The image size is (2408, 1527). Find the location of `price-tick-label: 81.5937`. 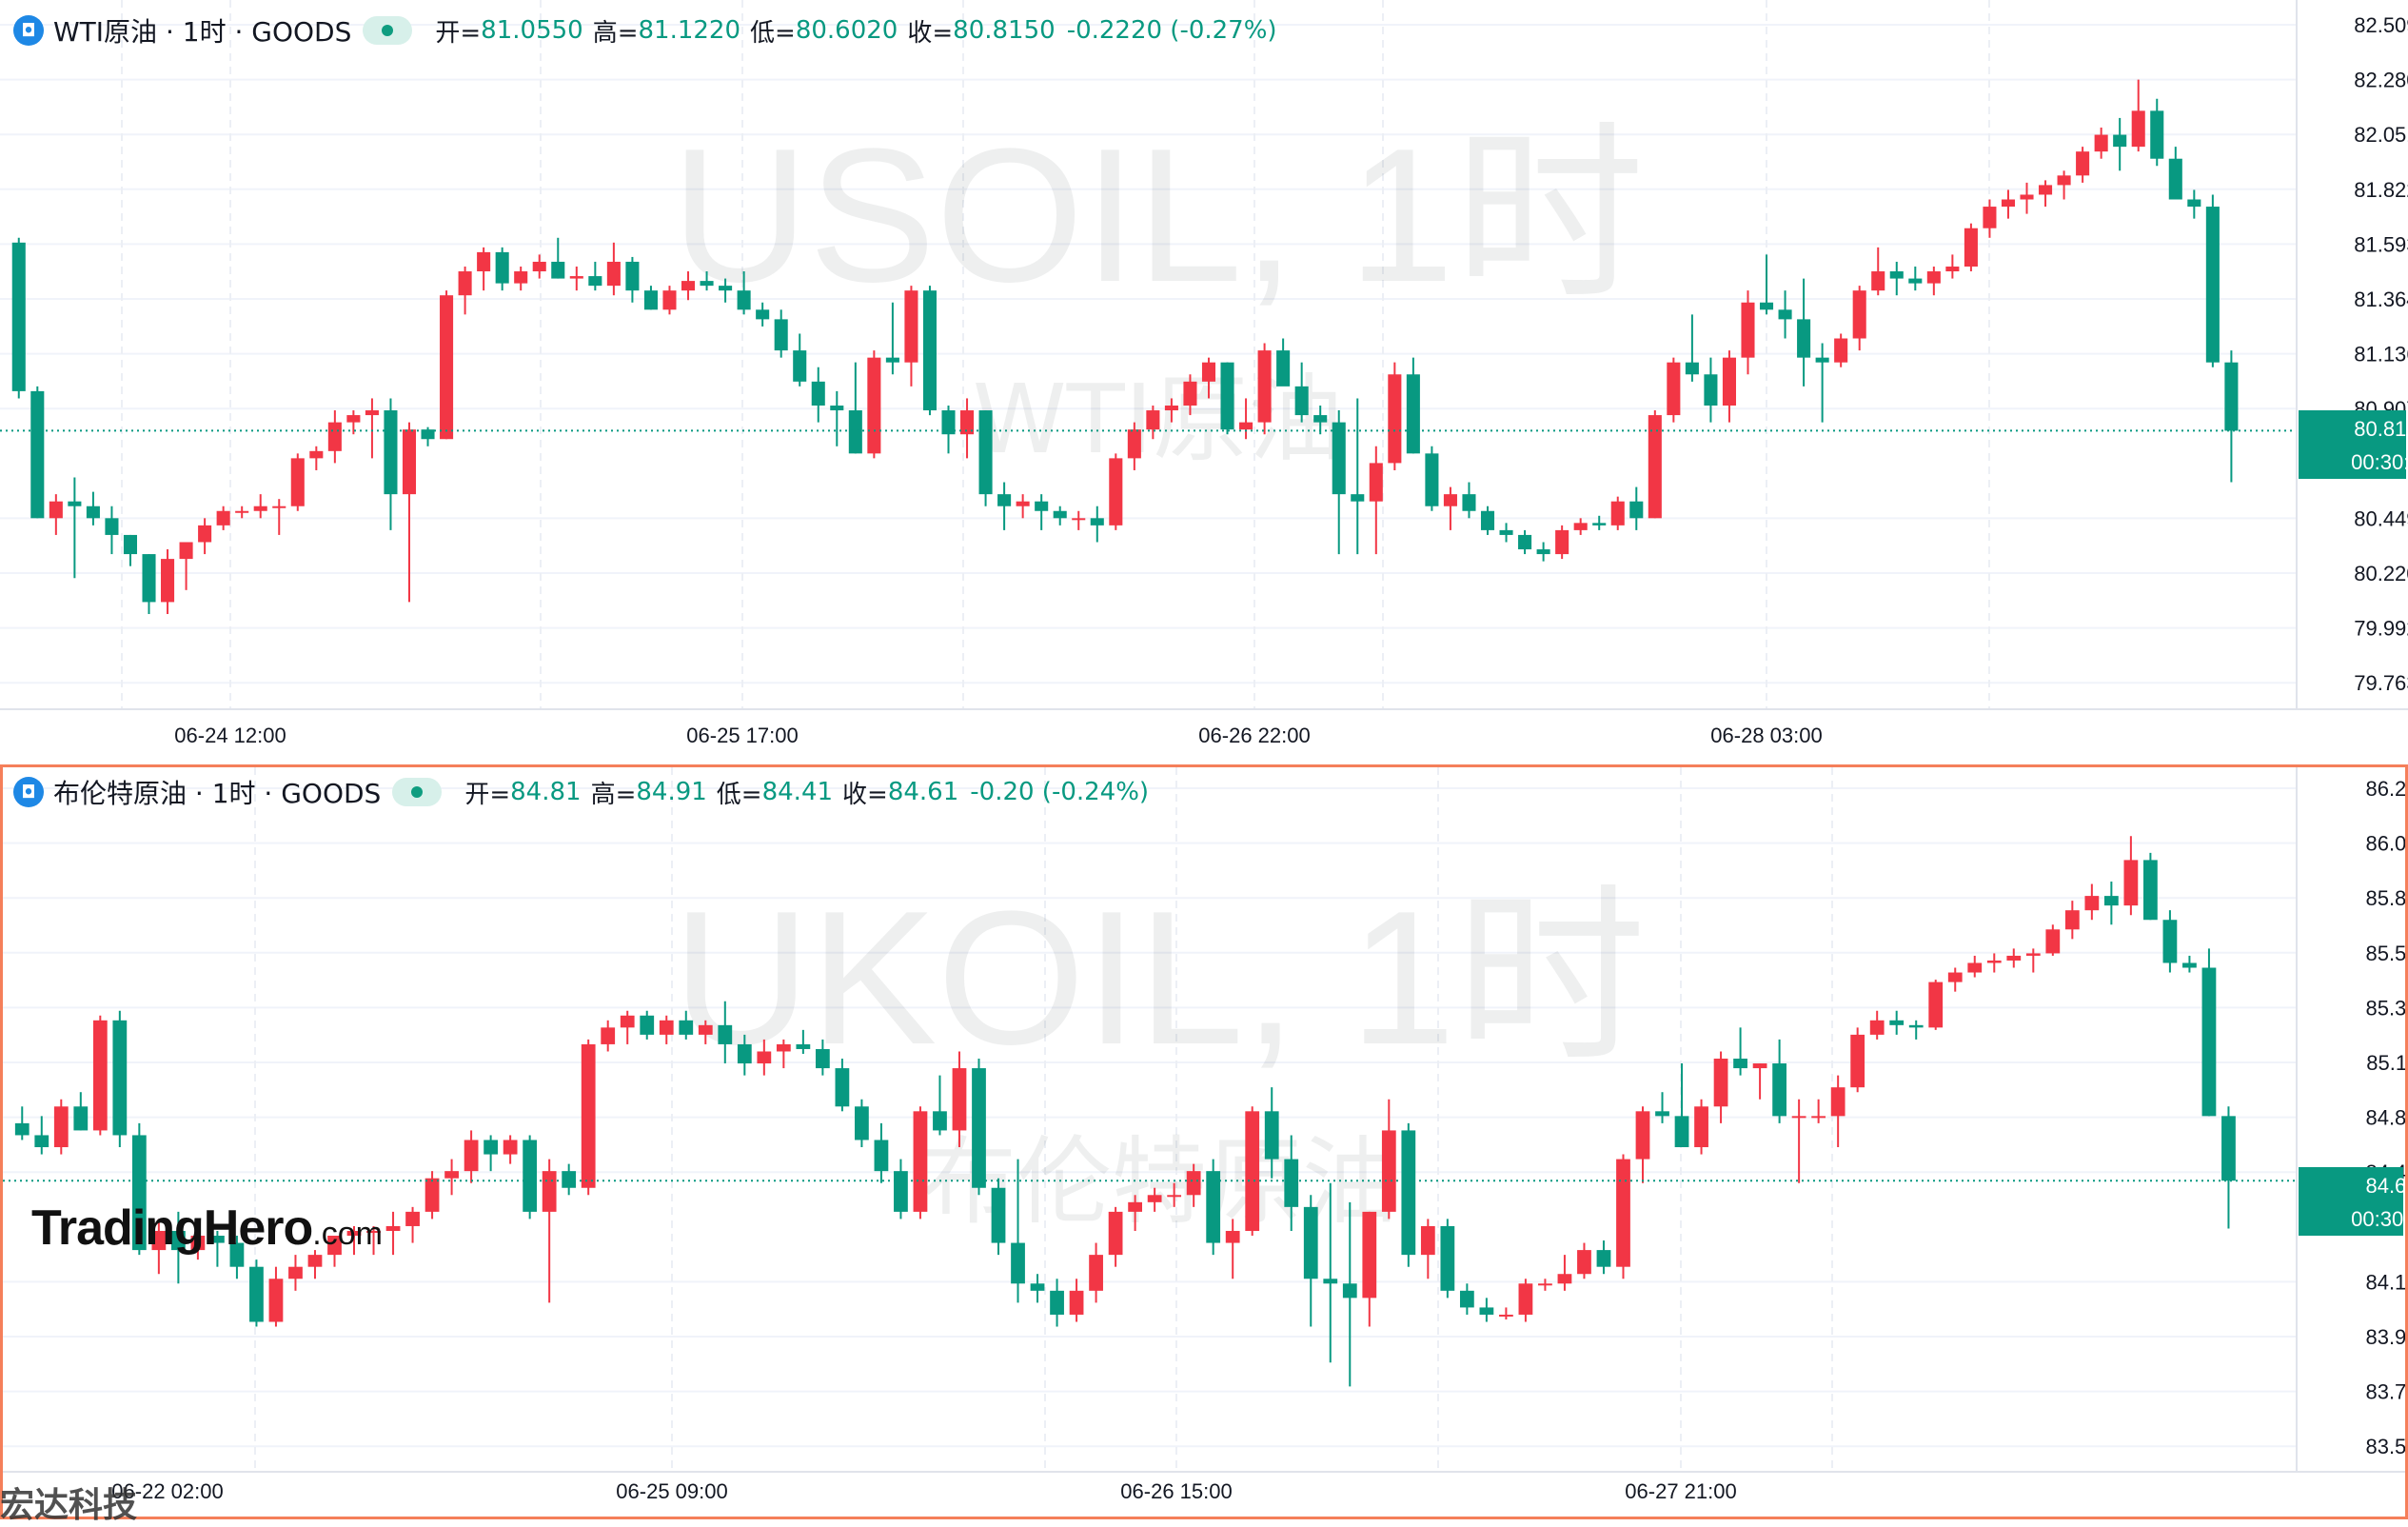

price-tick-label: 81.5937 is located at coordinates (2381, 244).